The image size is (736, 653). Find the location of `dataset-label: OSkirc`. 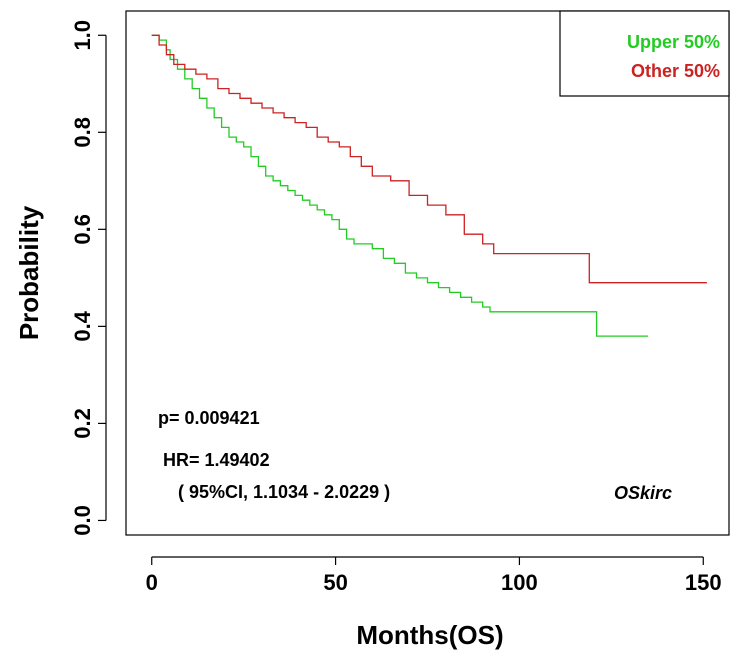

dataset-label: OSkirc is located at coordinates (643, 493).